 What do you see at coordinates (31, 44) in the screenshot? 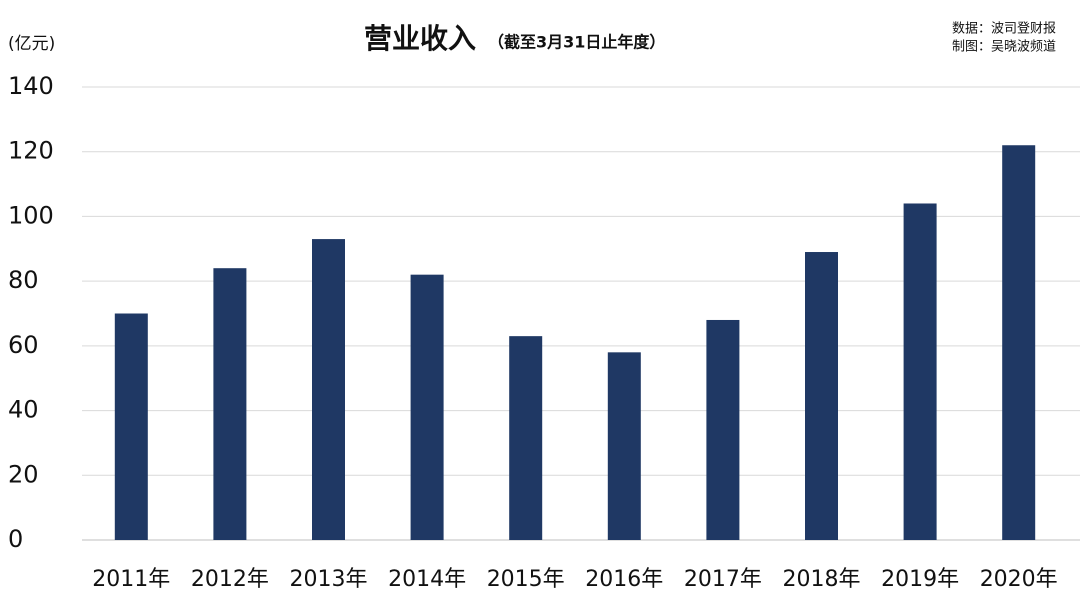
I see `y-axis-label: (亿元)` at bounding box center [31, 44].